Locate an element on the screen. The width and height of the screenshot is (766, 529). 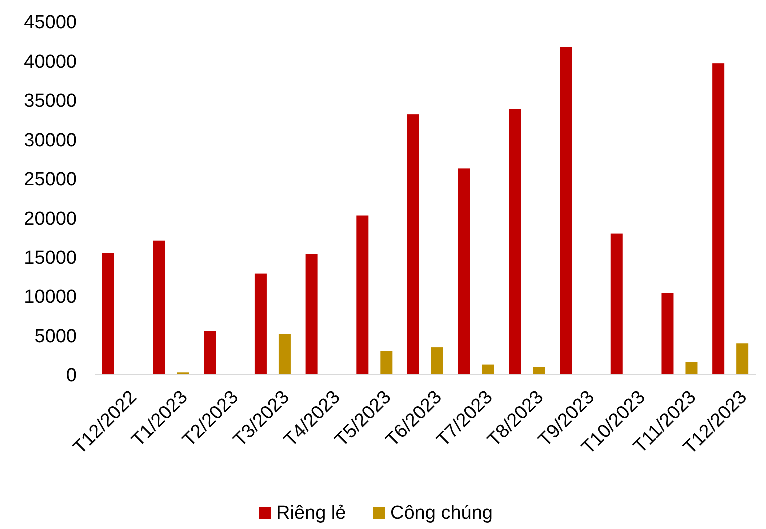
y-tick-label: 0 is located at coordinates (71, 376).